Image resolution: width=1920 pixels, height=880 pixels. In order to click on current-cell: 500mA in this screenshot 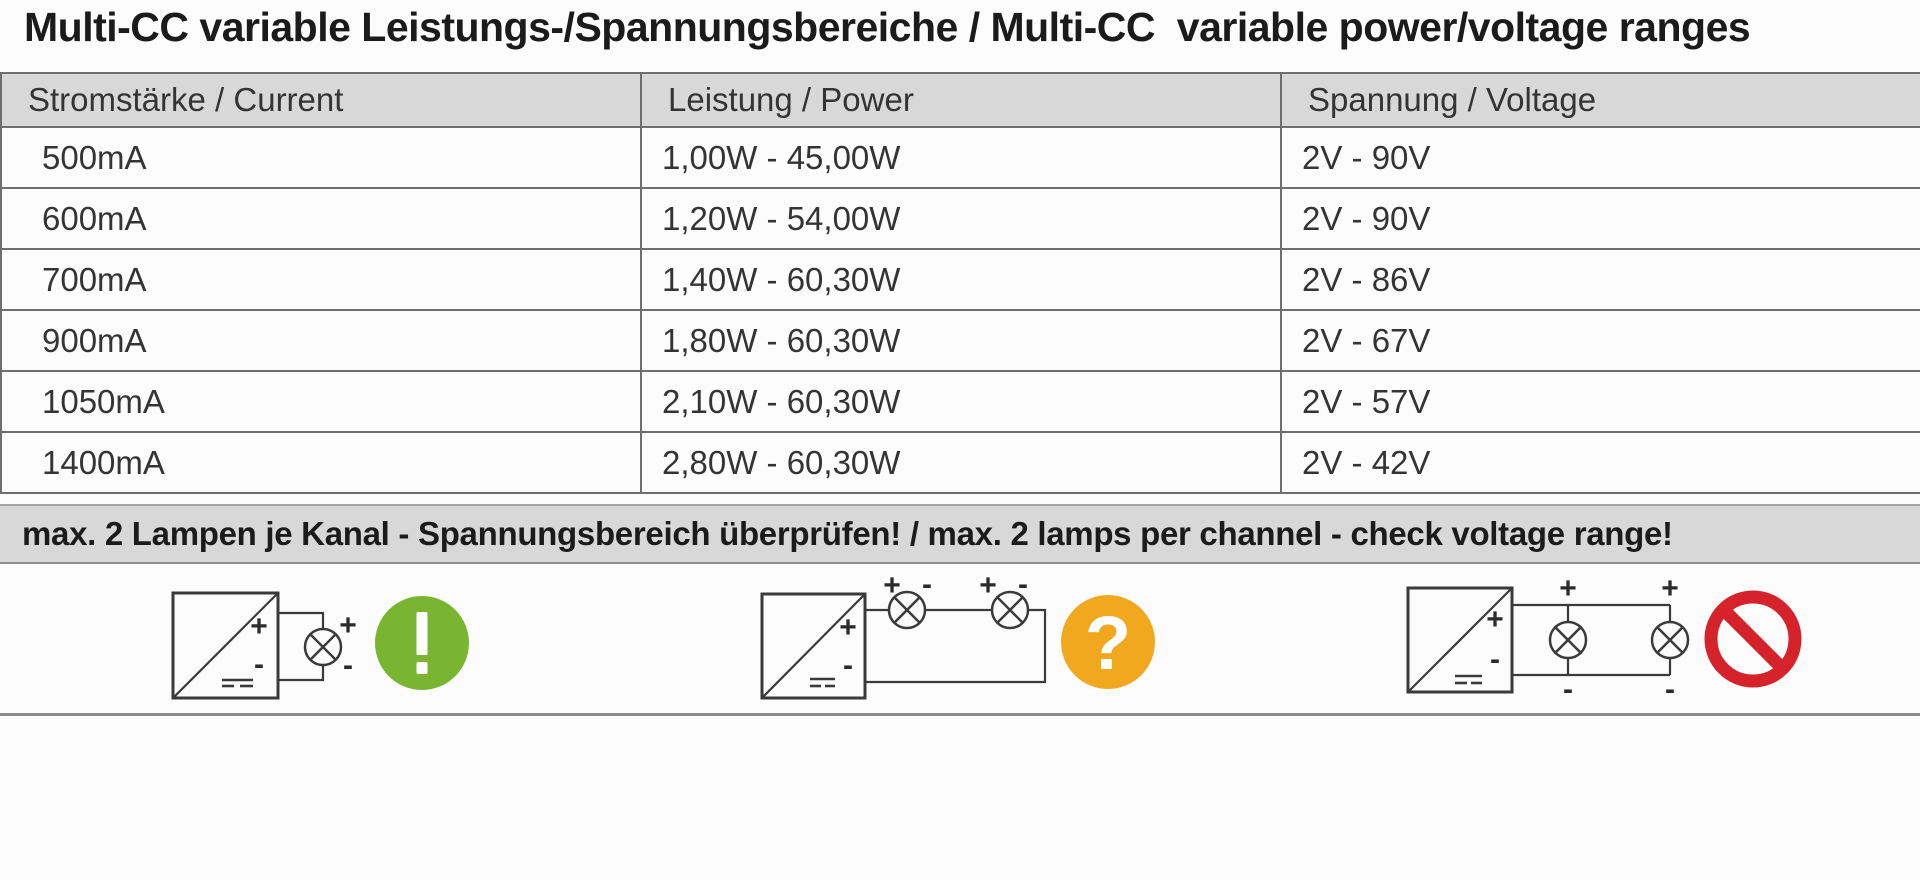, I will do `click(321, 157)`.